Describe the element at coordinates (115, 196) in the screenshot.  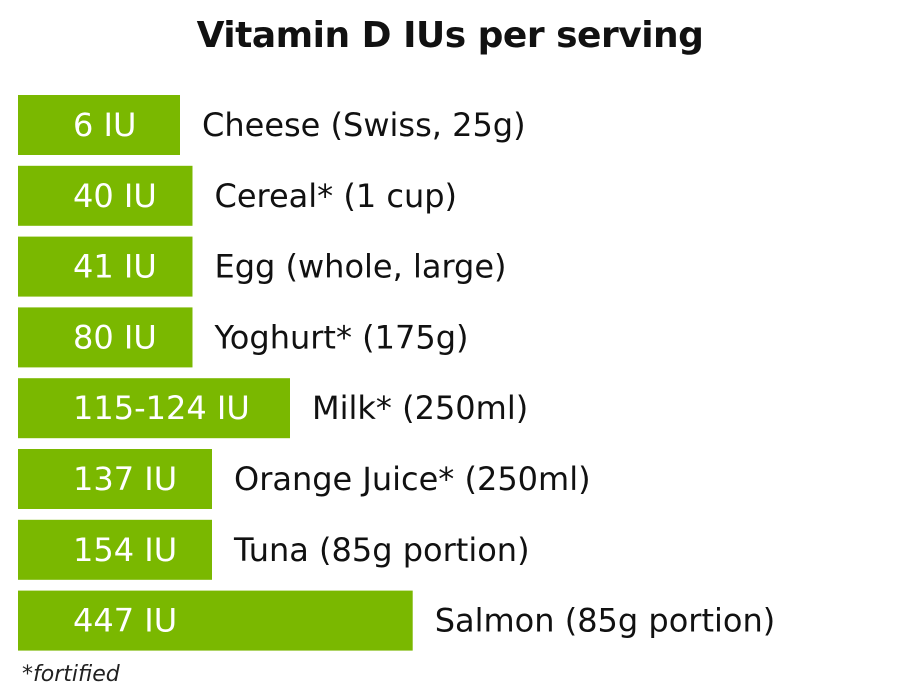
I see `bar-value-label: 40 IU` at that location.